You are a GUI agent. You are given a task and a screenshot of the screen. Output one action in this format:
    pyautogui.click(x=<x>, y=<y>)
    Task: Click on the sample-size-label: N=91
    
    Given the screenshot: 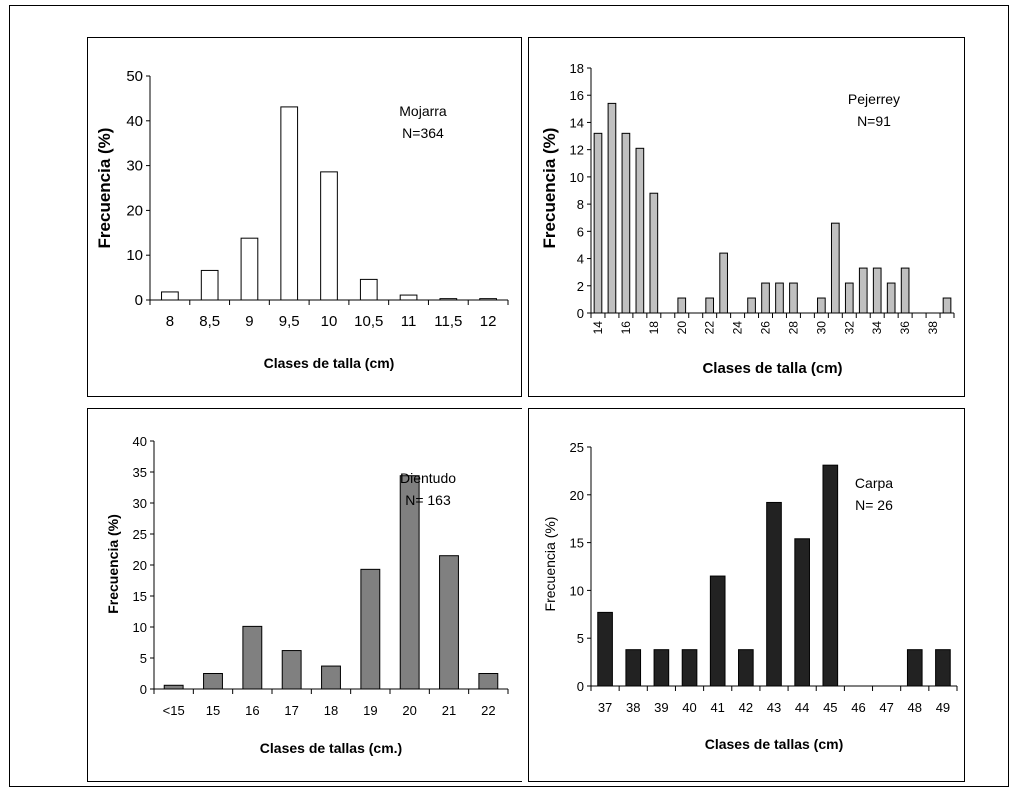 What is the action you would take?
    pyautogui.click(x=874, y=121)
    